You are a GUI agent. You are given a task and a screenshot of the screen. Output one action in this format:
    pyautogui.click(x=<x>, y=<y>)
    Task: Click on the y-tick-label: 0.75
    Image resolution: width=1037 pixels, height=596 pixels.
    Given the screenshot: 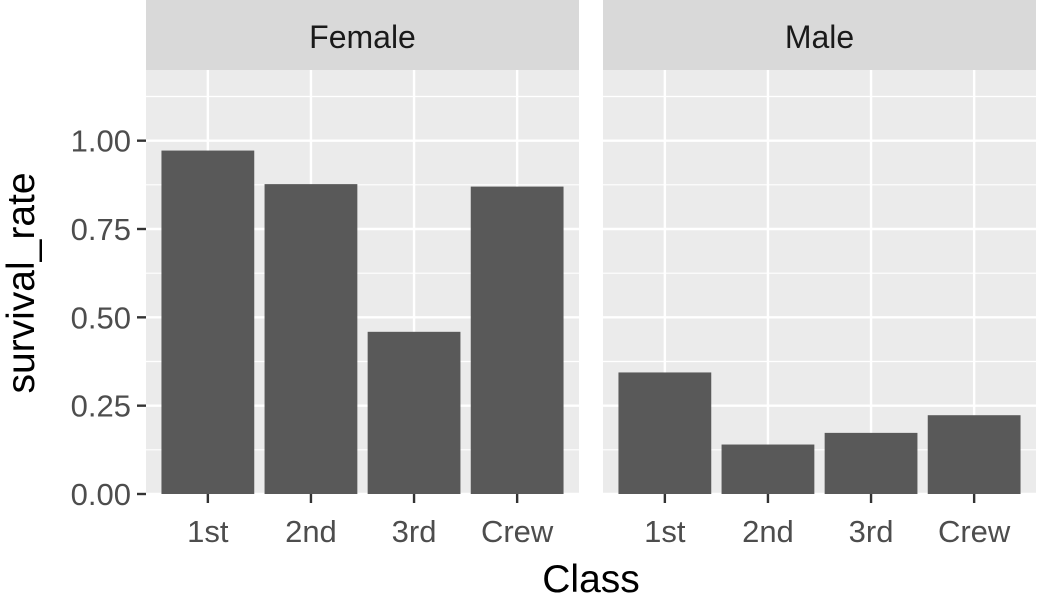 What is the action you would take?
    pyautogui.click(x=101, y=229)
    